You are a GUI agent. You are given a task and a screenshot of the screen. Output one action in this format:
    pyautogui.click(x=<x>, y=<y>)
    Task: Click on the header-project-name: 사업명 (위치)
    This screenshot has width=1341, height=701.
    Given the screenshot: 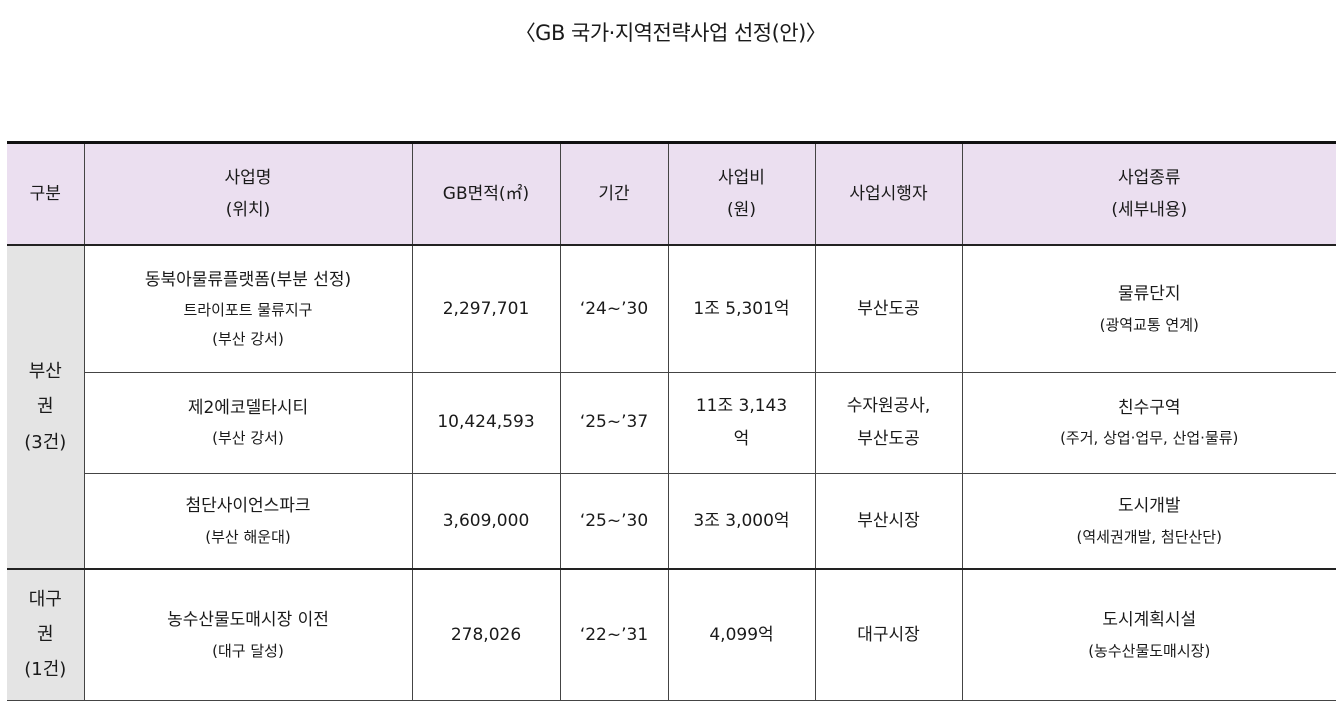 What is the action you would take?
    pyautogui.click(x=248, y=193)
    